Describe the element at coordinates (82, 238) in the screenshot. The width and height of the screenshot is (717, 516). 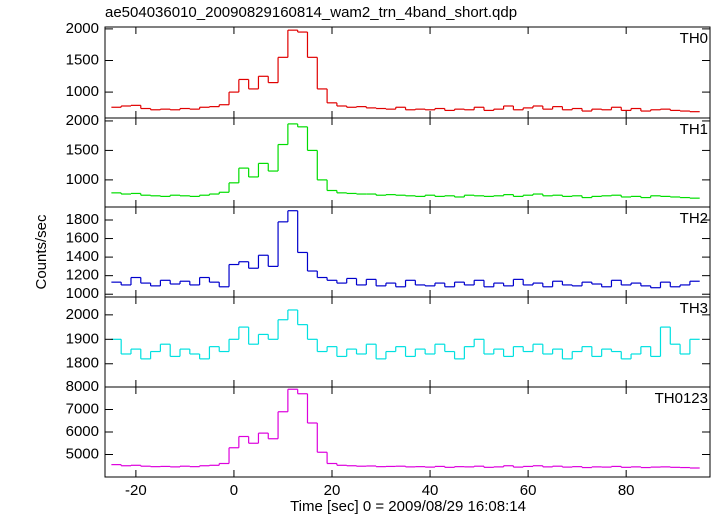
I see `y-tick-label: 1600` at that location.